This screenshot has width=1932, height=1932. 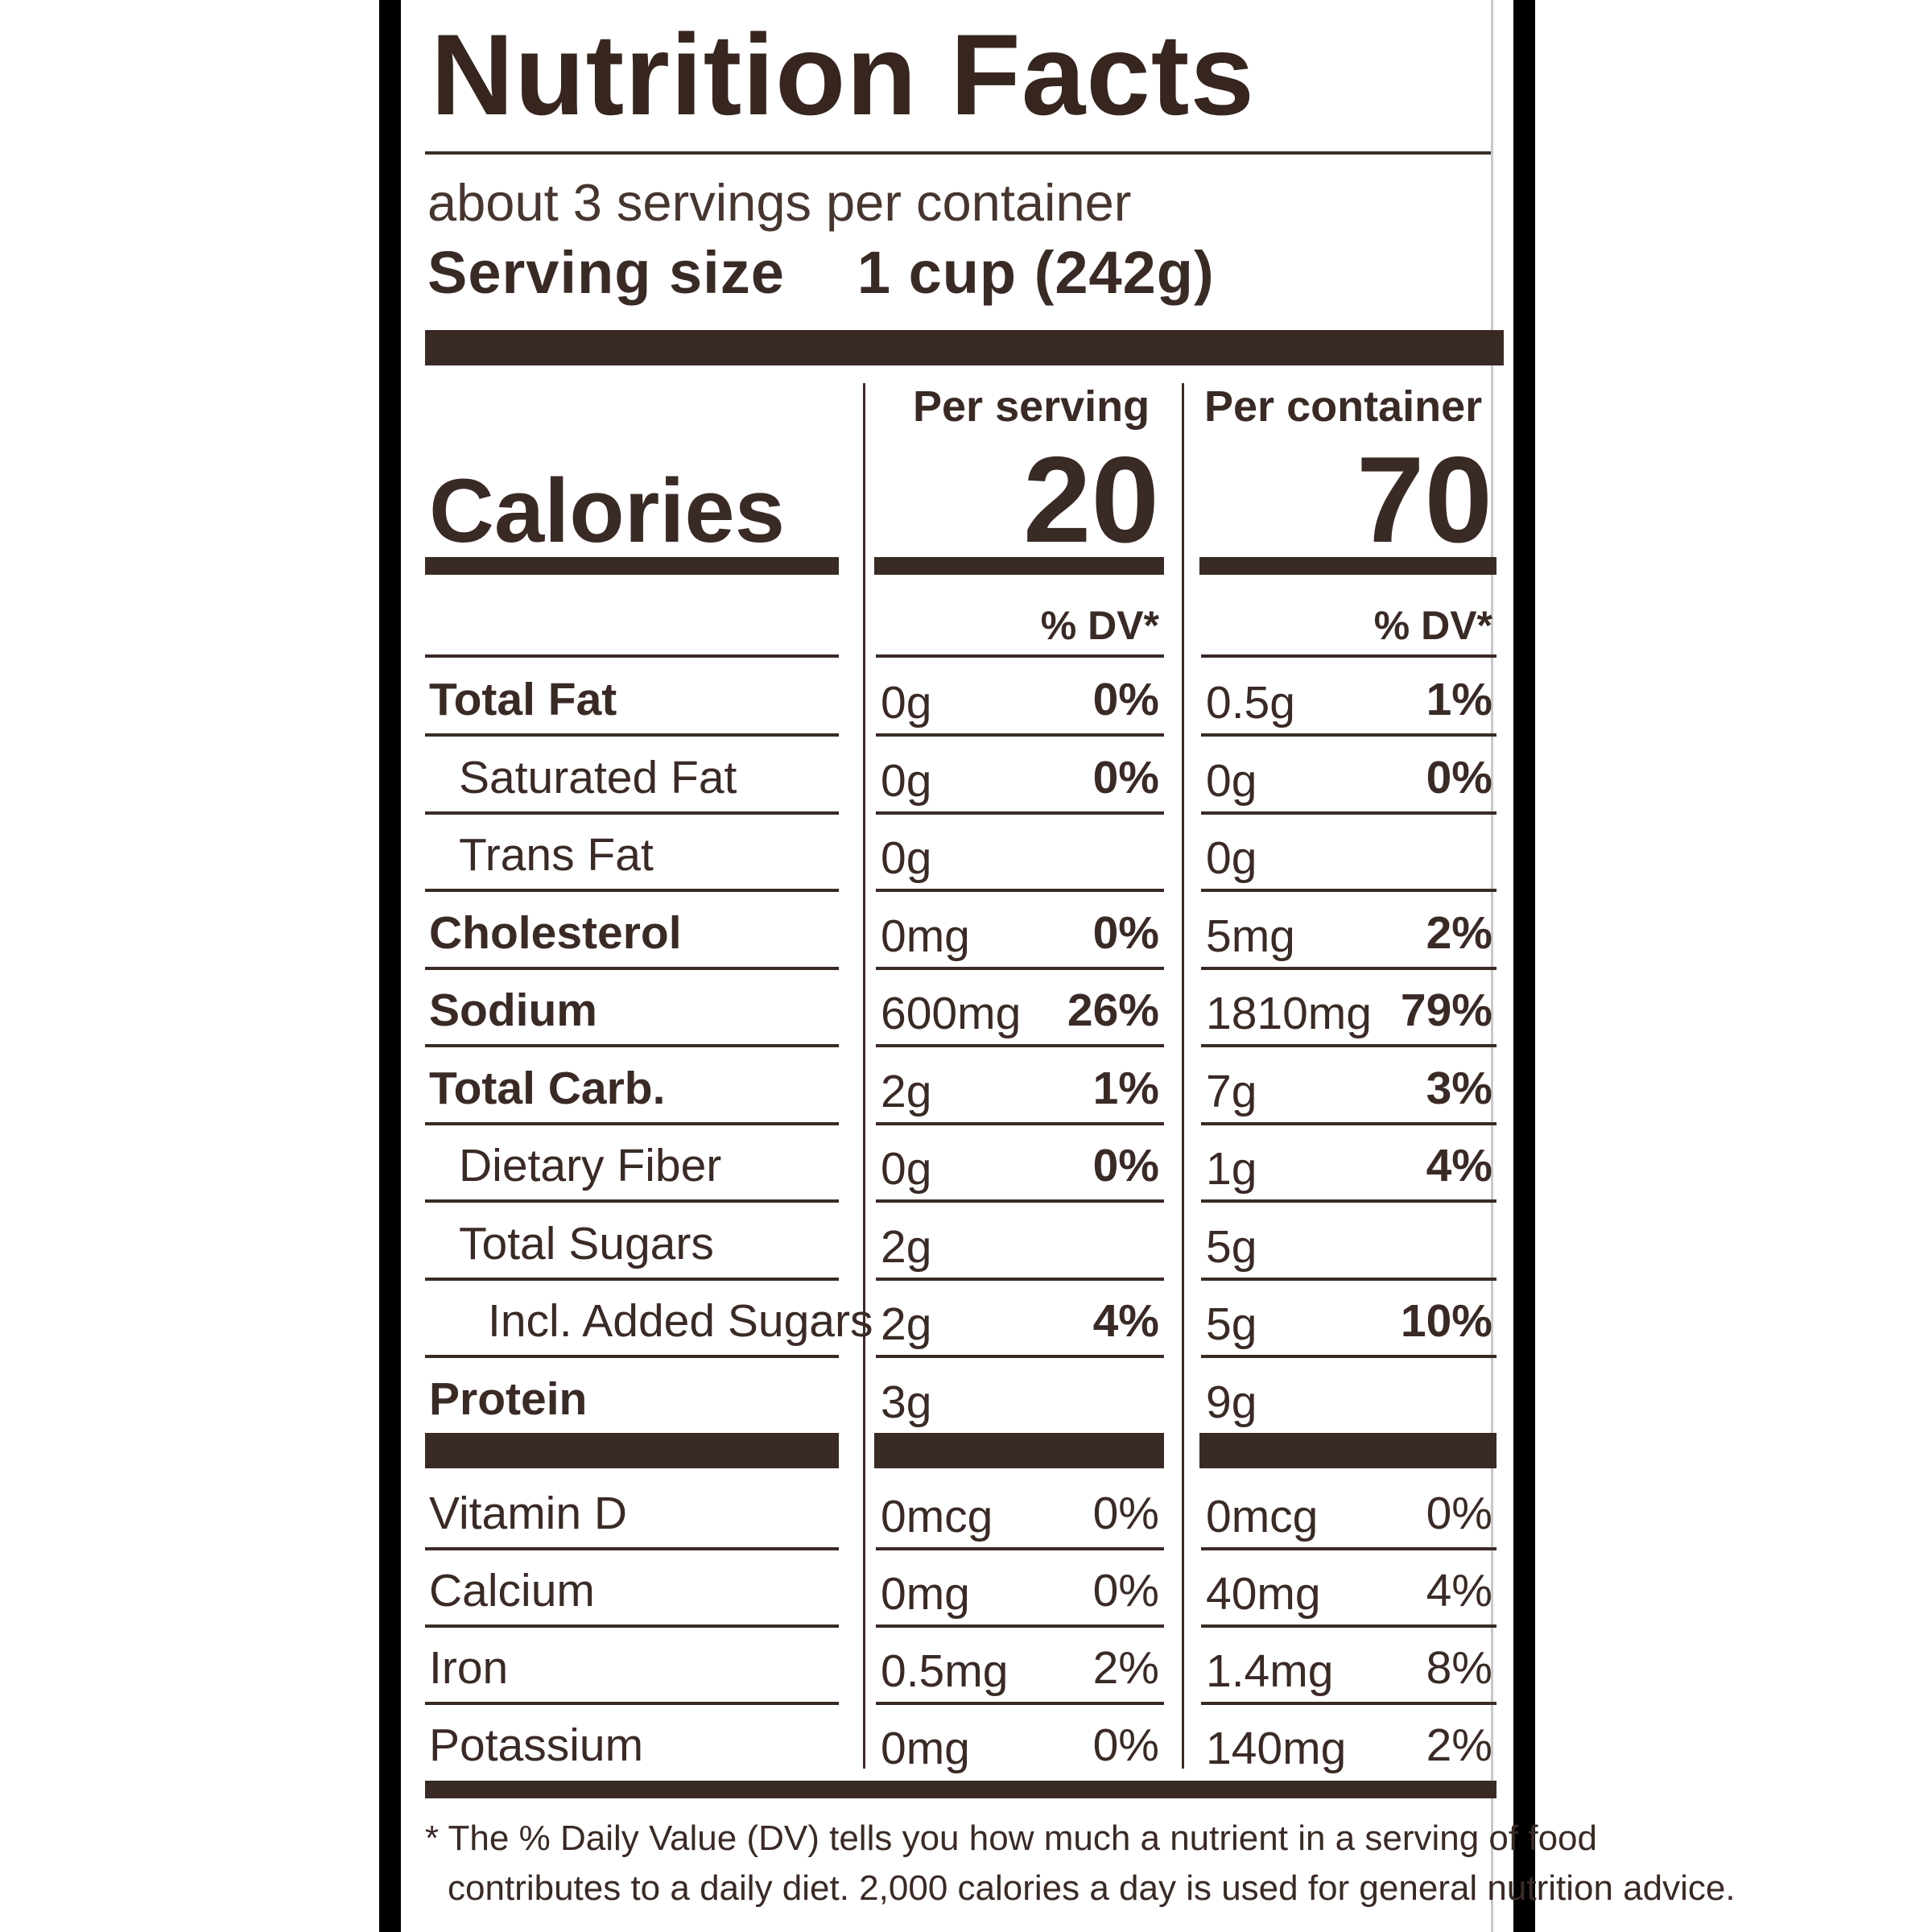 I want to click on container-amount: 7g, so click(x=1231, y=1091).